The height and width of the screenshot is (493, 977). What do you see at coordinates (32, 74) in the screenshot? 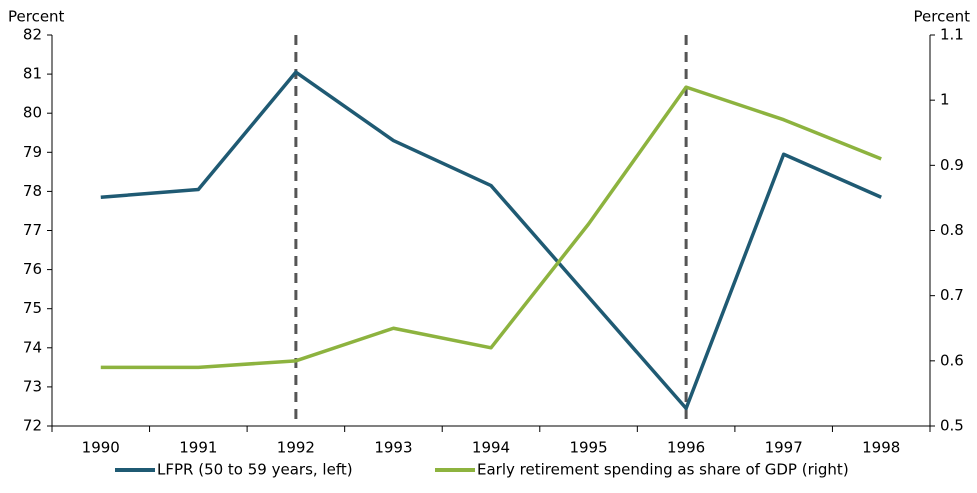
I see `y-tick-label: 81` at bounding box center [32, 74].